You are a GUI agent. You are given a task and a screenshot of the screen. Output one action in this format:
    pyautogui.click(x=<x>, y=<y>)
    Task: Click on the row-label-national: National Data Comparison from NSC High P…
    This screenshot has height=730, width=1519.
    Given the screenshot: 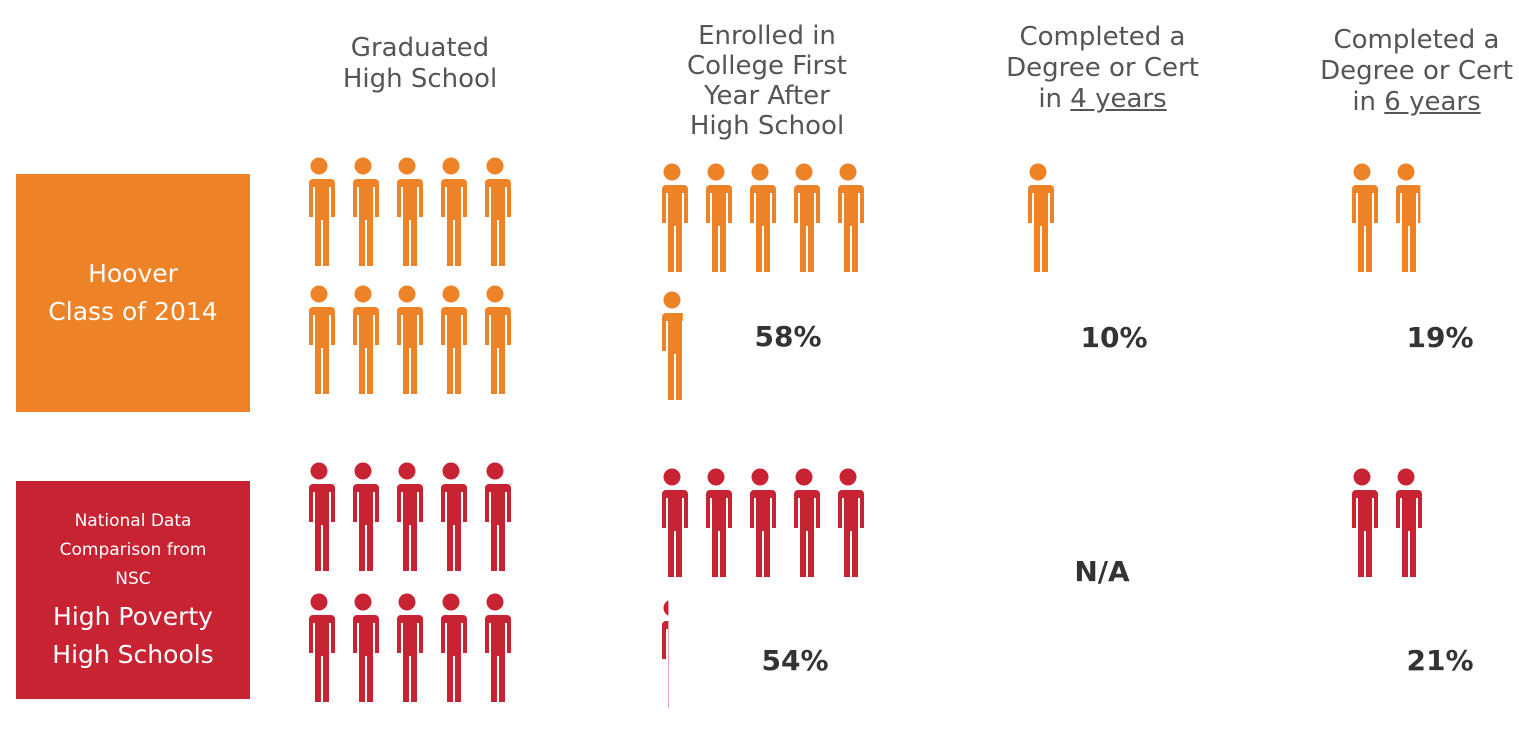 What is the action you would take?
    pyautogui.click(x=133, y=590)
    